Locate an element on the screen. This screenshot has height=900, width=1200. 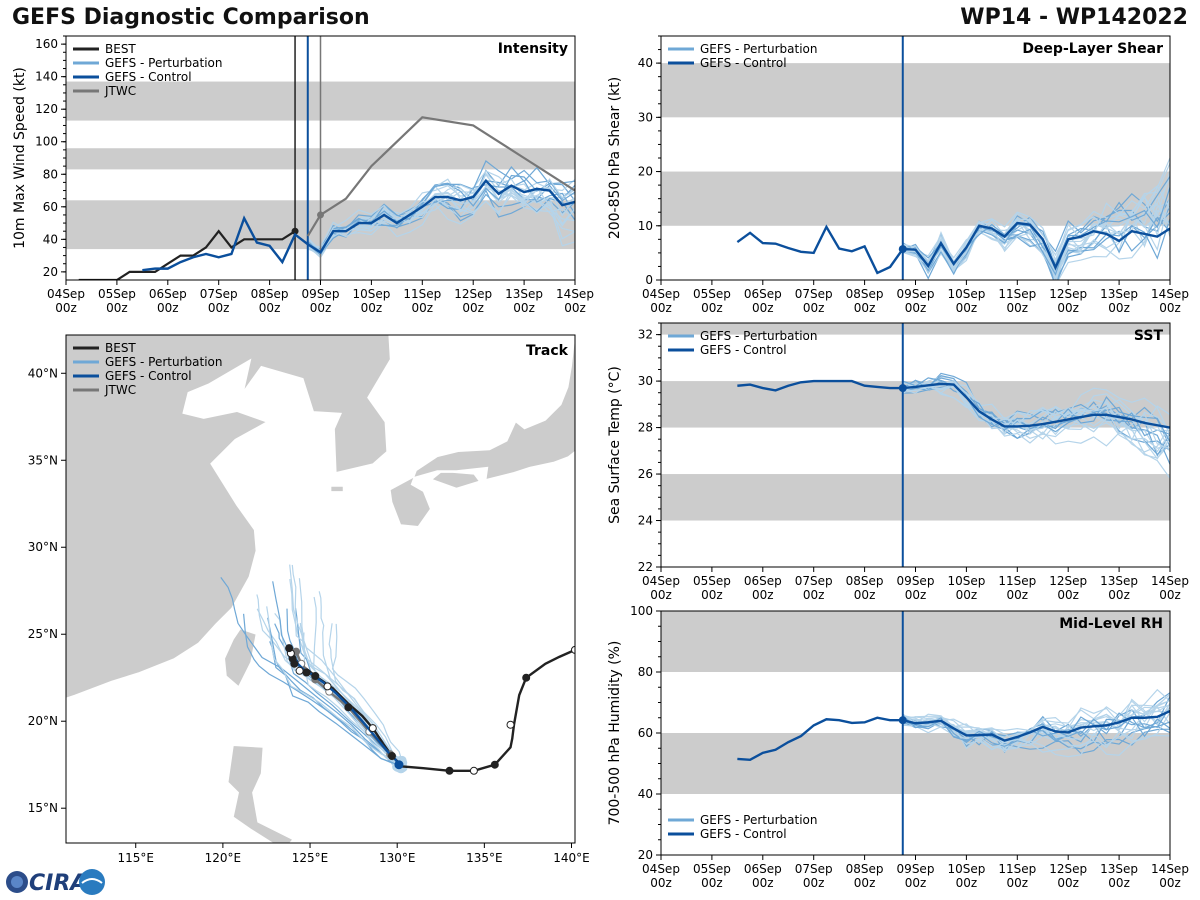
y-tick-label-5: 32 is located at coordinates (645, 335).